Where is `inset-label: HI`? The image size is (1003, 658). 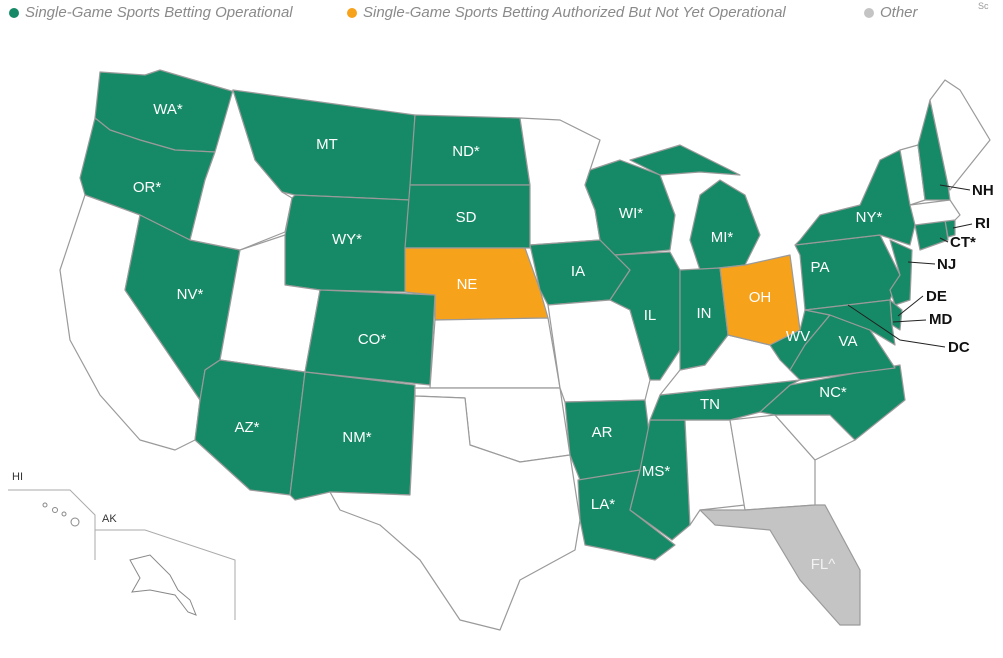
inset-label: HI is located at coordinates (17, 477).